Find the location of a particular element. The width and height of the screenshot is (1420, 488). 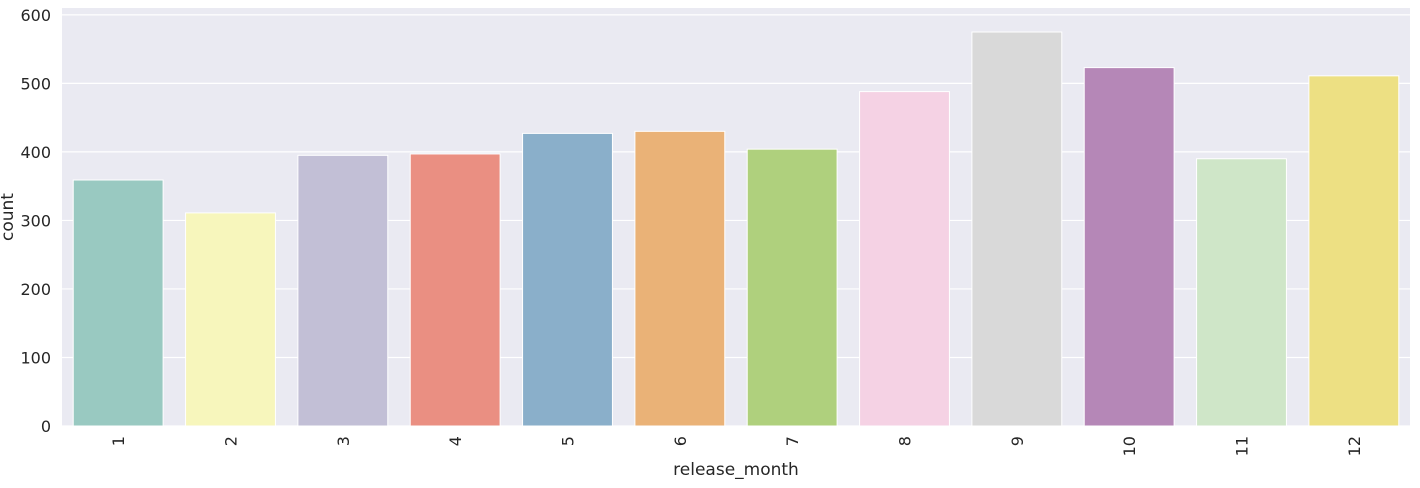

x-tick-label: 6 is located at coordinates (680, 441).